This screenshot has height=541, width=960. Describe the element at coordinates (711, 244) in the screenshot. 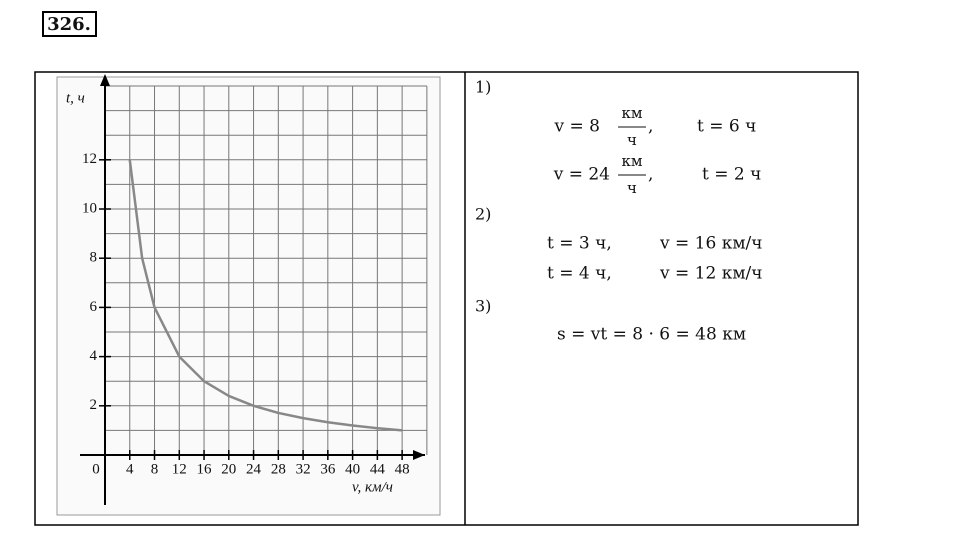

I see `formula: v = 16 км/ч` at that location.